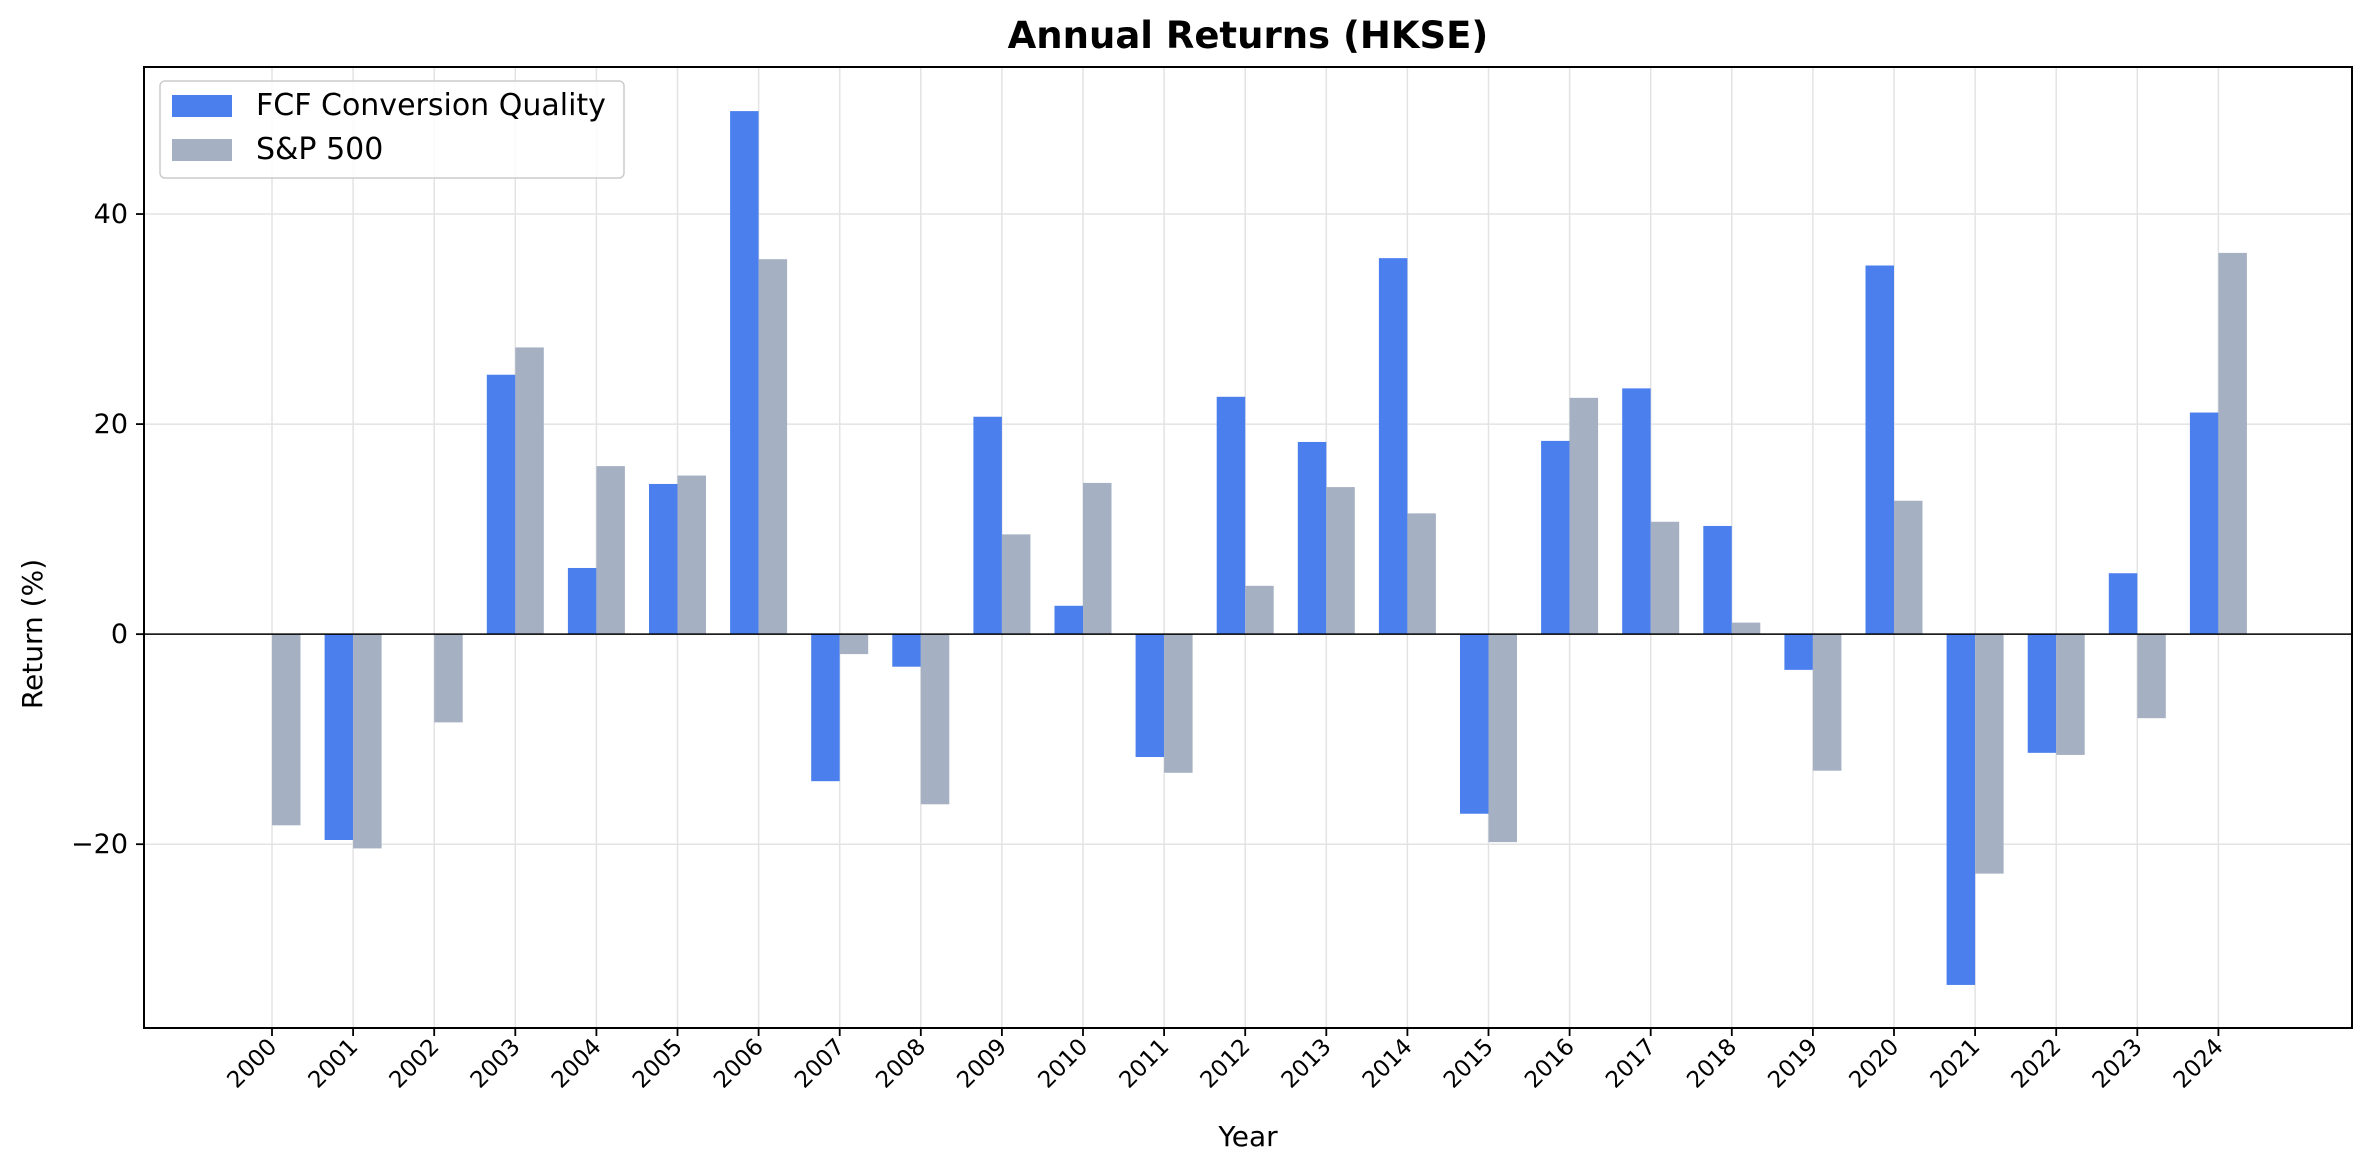 The height and width of the screenshot is (1171, 2373). I want to click on legend-label: S&P 500, so click(319, 149).